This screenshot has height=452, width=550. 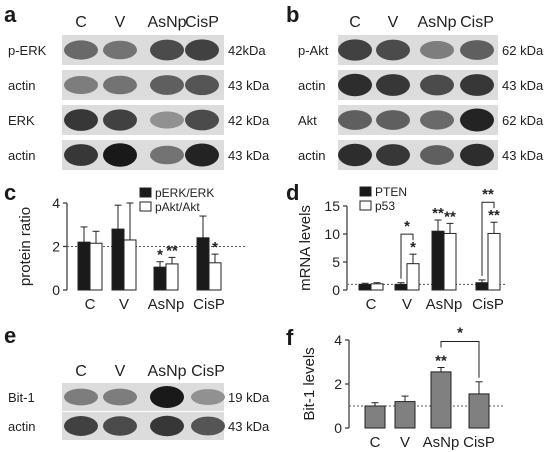 What do you see at coordinates (56, 247) in the screenshot?
I see `y-tick-label: 2` at bounding box center [56, 247].